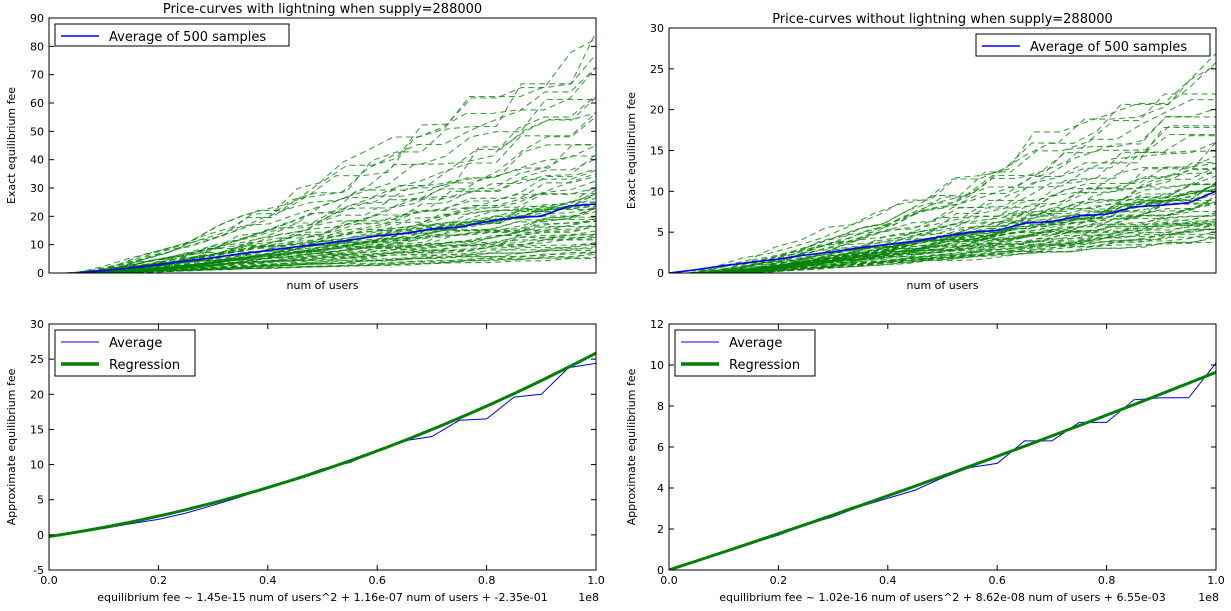 The image size is (1231, 611). I want to click on x-tick-label: 1.0, so click(1216, 580).